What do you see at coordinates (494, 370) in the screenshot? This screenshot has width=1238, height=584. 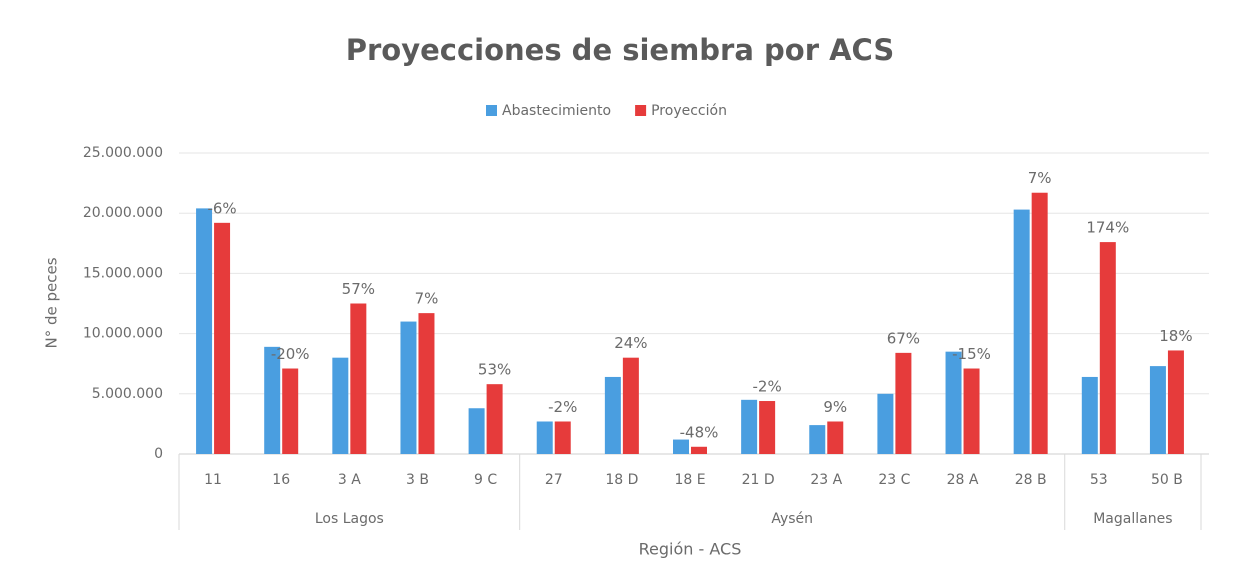 I see `data-label: 53%` at bounding box center [494, 370].